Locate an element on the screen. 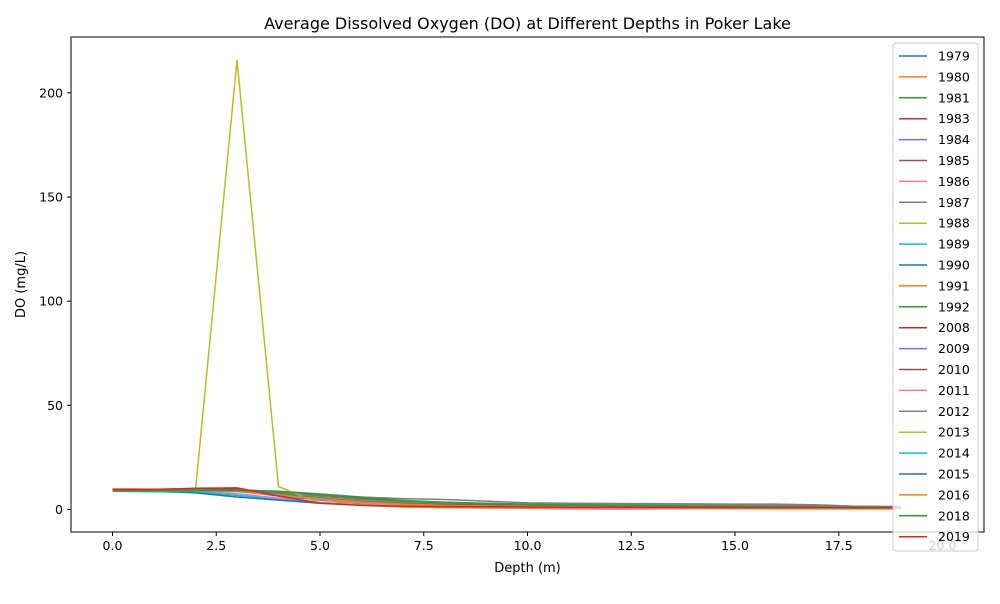 This screenshot has width=1000, height=604. y-axis-label: DO (mg/L) is located at coordinates (21, 284).